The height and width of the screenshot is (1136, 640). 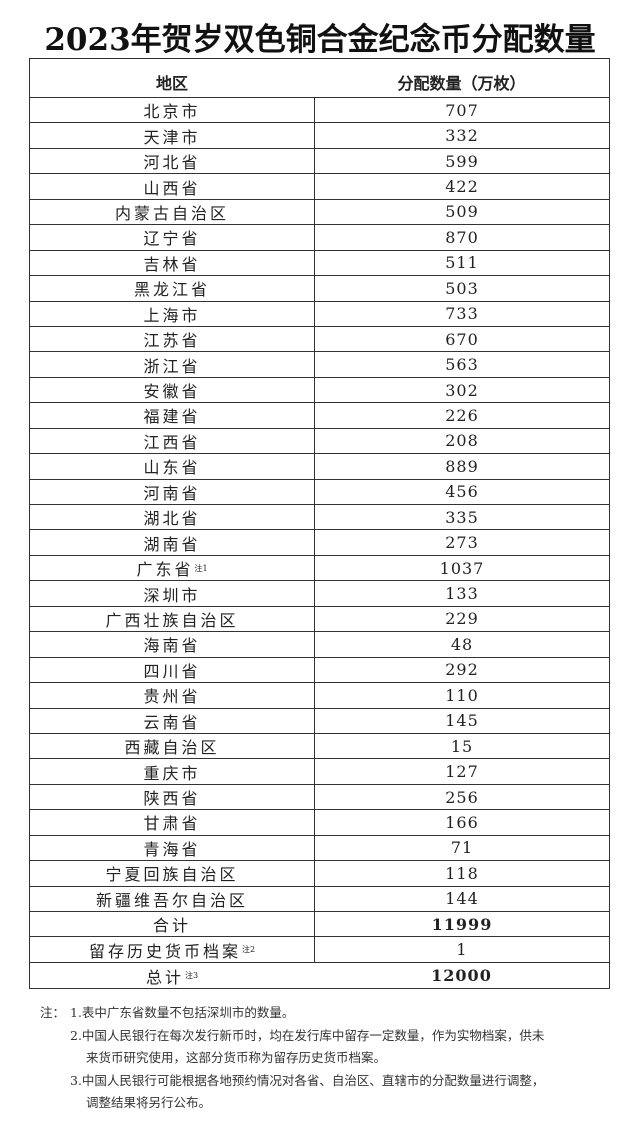 What do you see at coordinates (191, 976) in the screenshot?
I see `footnote-ref: 注3` at bounding box center [191, 976].